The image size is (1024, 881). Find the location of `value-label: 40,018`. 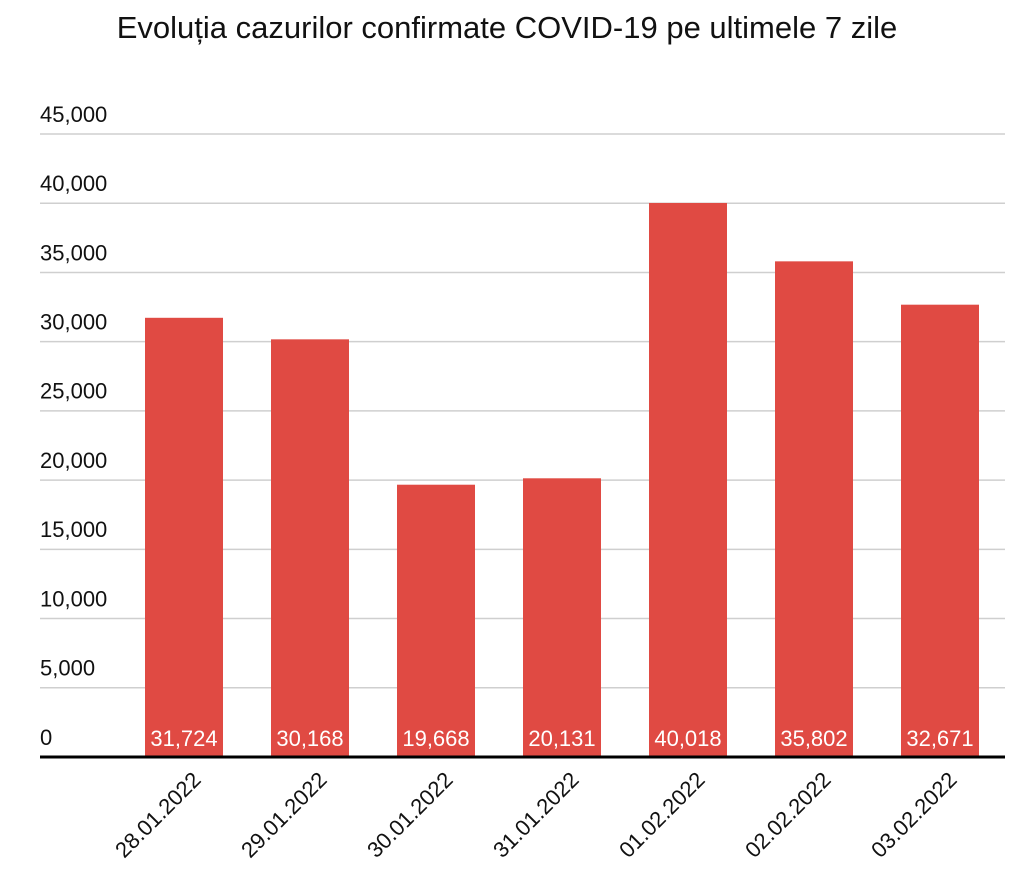

value-label: 40,018 is located at coordinates (687, 738).